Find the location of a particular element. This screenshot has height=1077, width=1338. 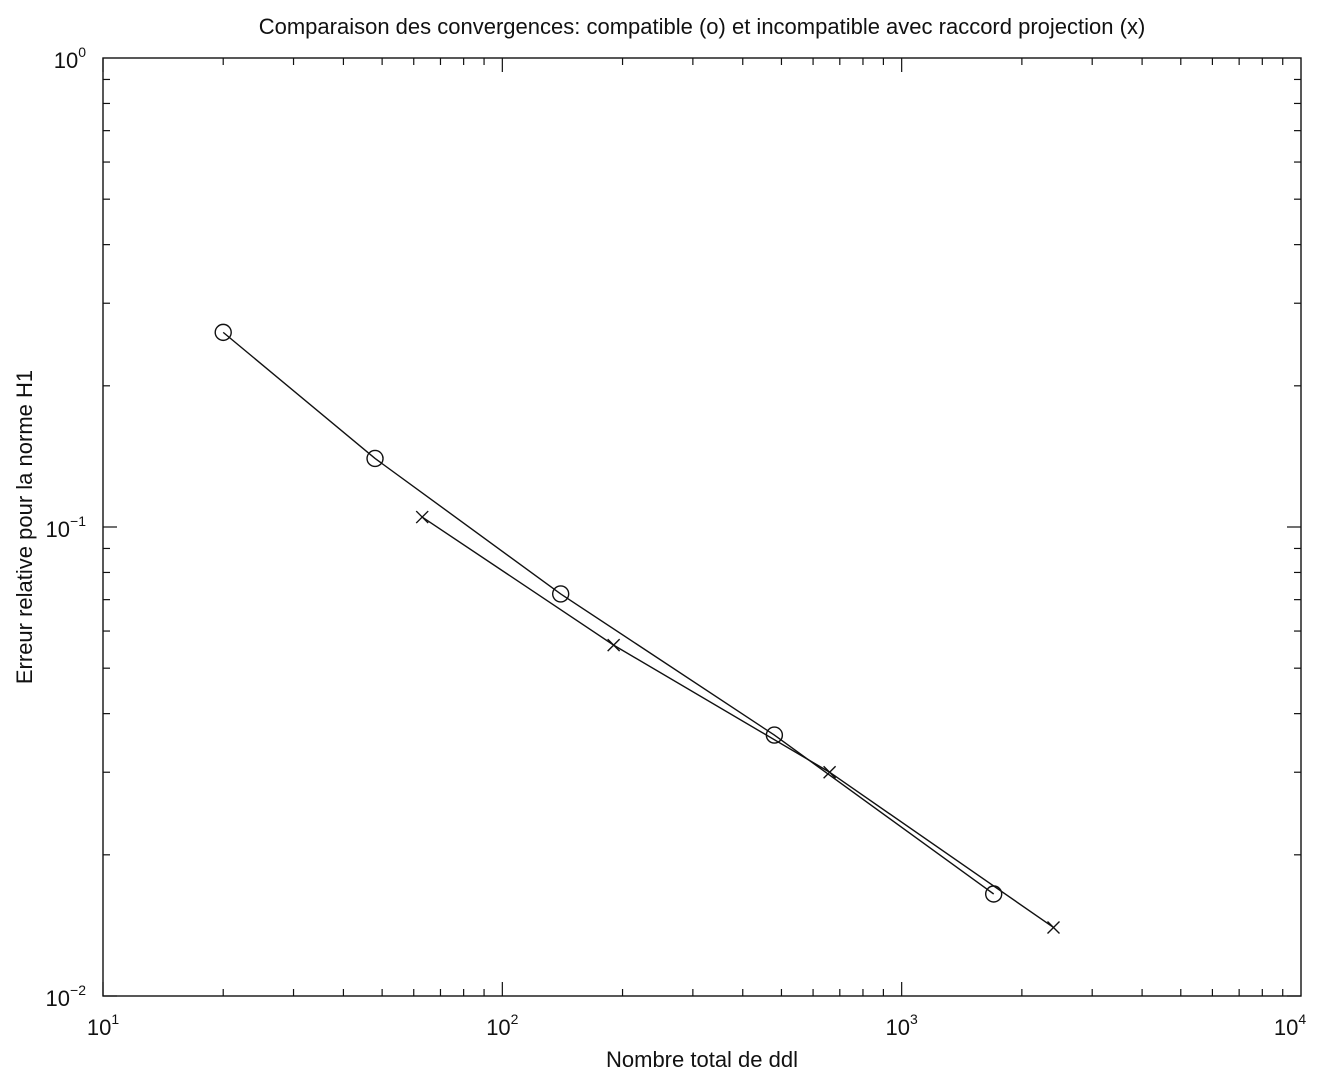

x-axis-label: Nombre total de ddl is located at coordinates (702, 1059).